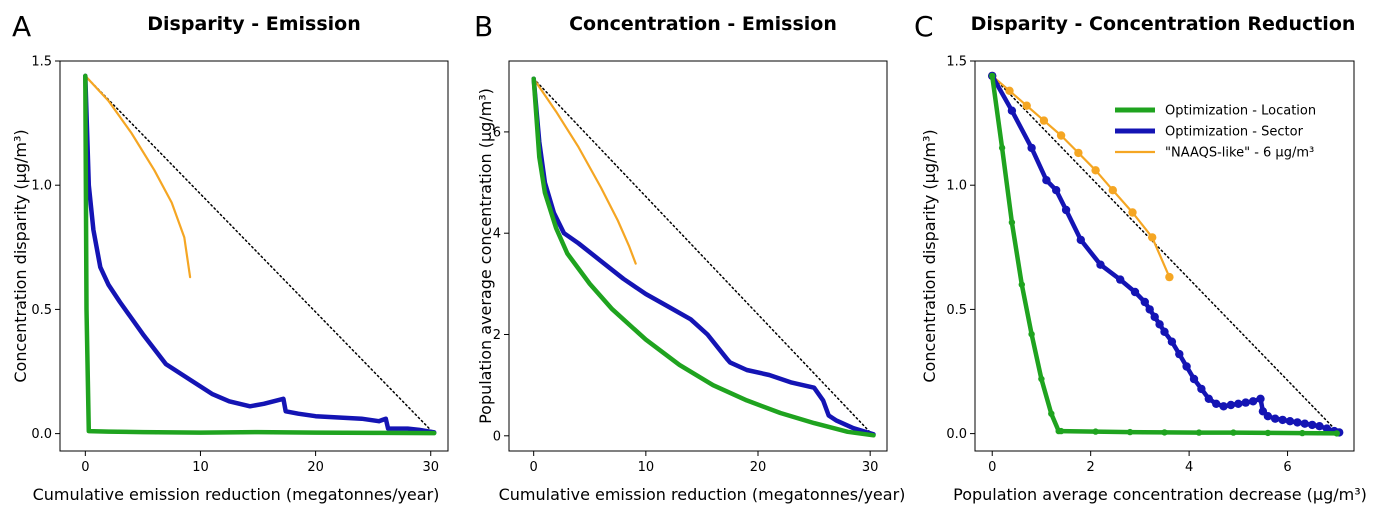  Describe the element at coordinates (497, 335) in the screenshot. I see `y-tick-label: 2` at that location.